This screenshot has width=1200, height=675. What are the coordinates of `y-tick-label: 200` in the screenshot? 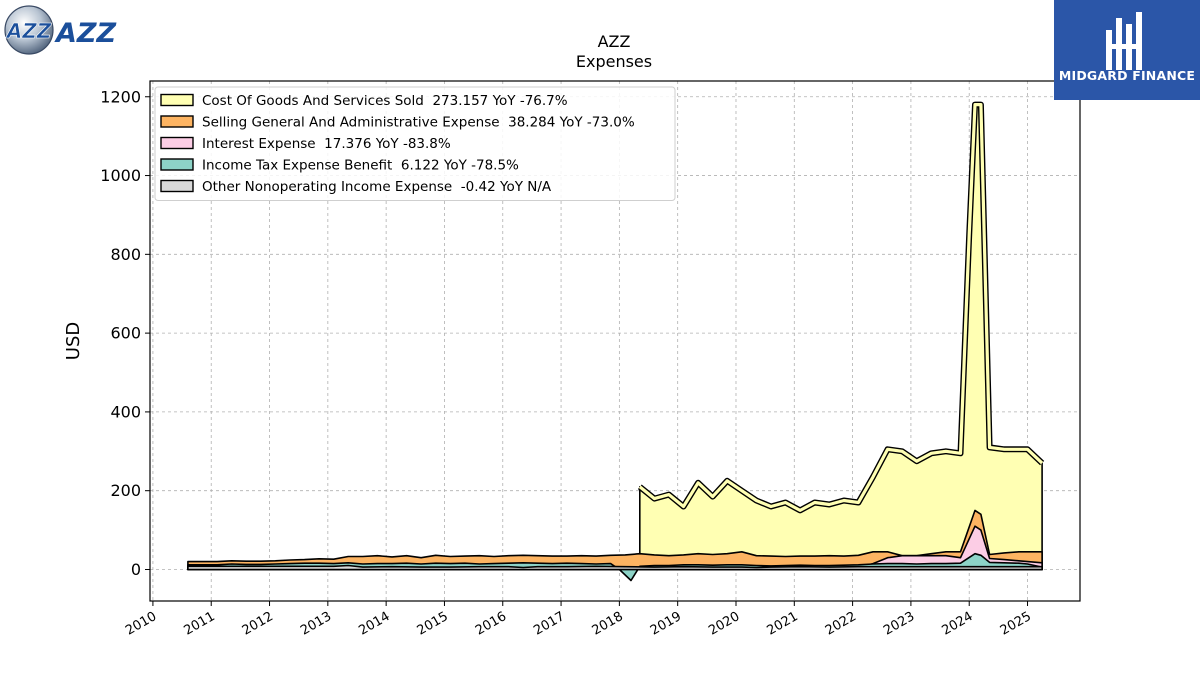 It's located at (125, 490).